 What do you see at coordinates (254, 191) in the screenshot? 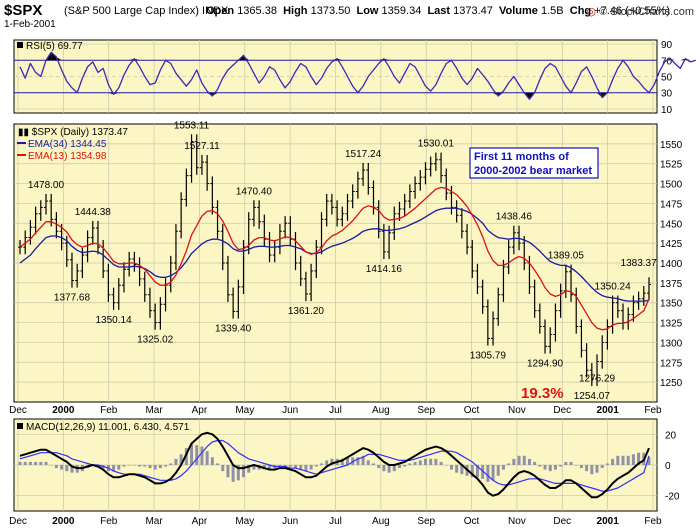
I see `price-annotation: 1470.40` at bounding box center [254, 191].